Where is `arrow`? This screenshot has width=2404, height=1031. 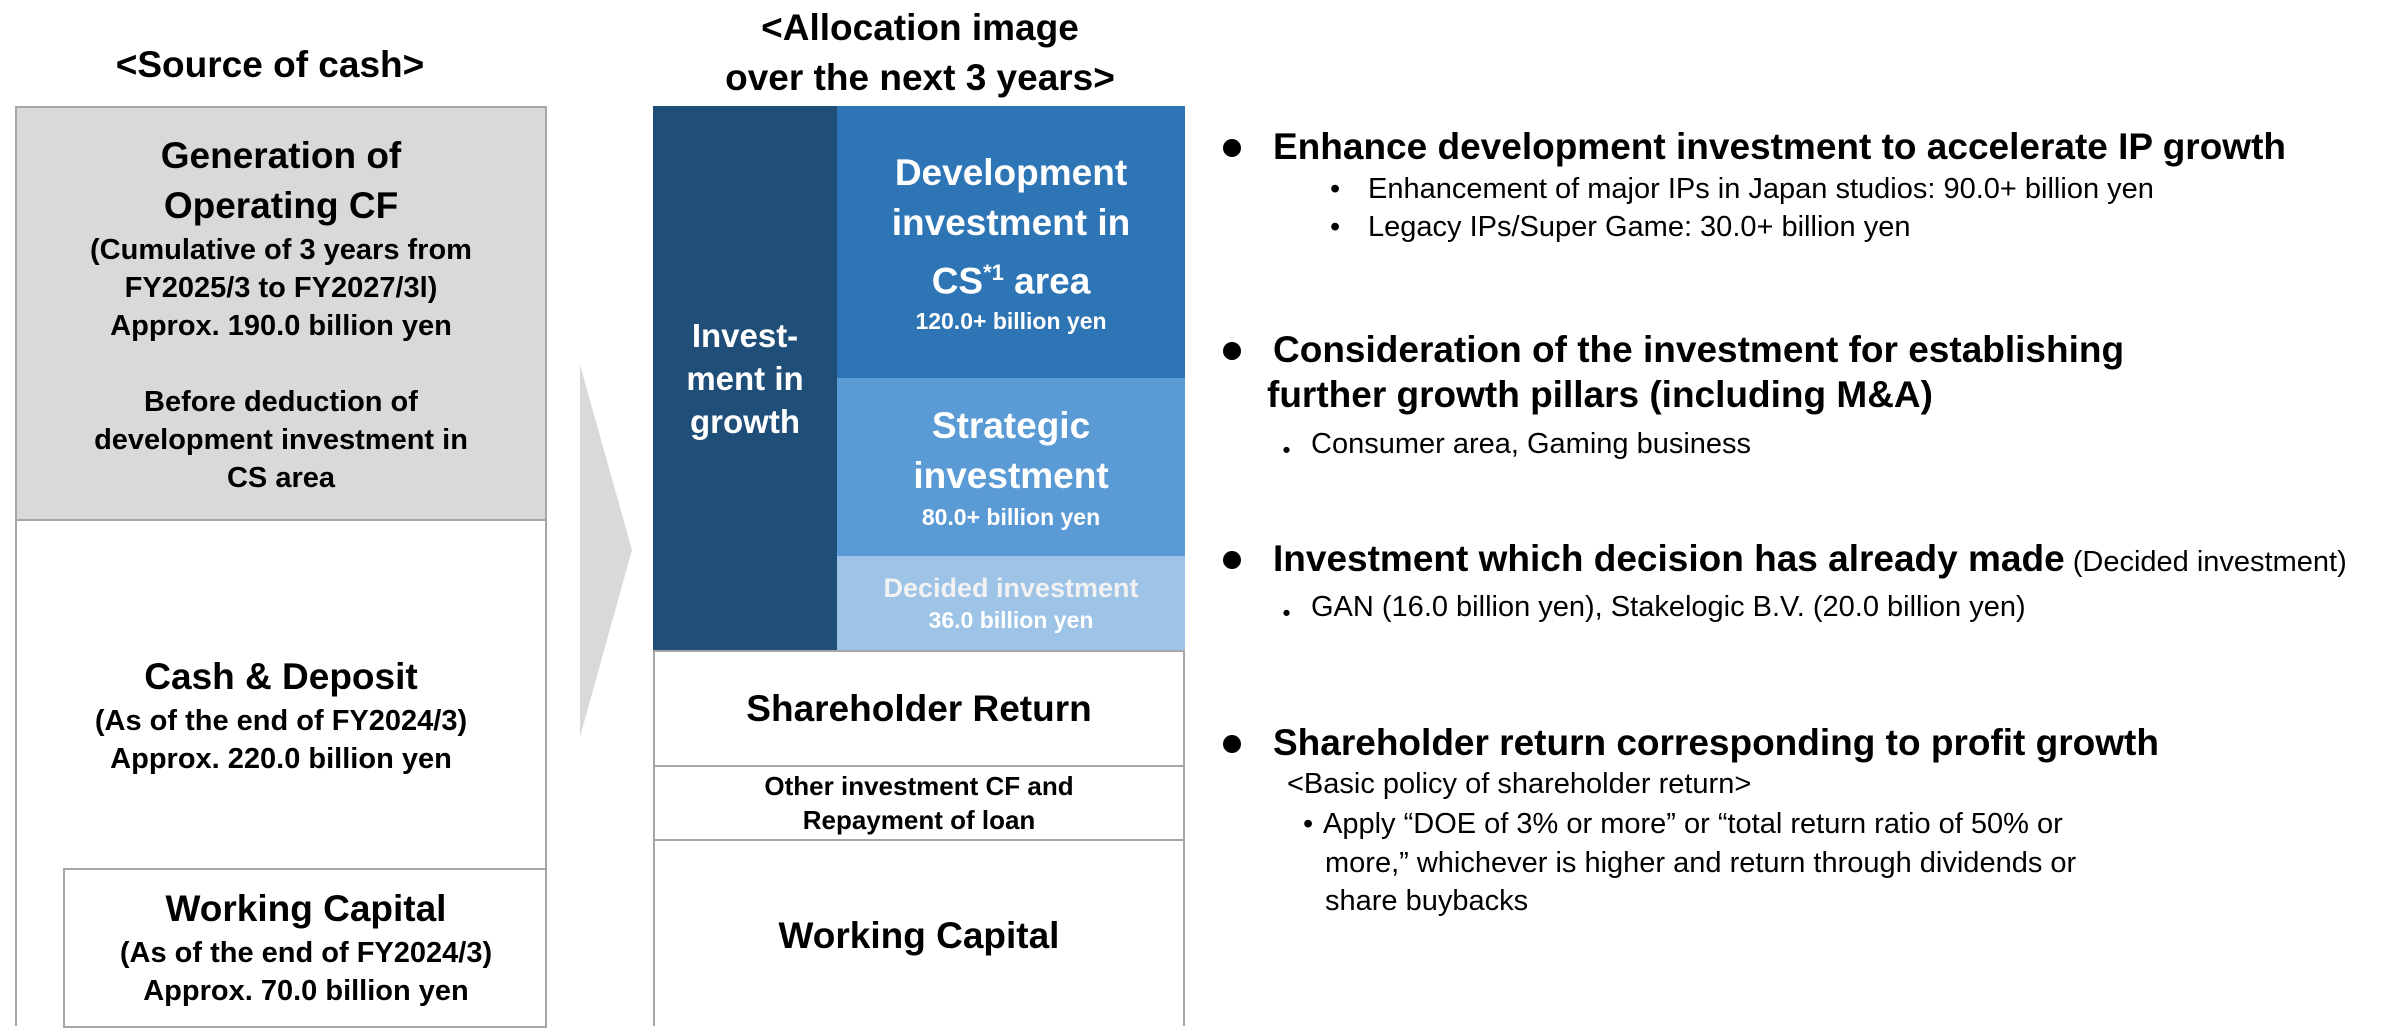
arrow is located at coordinates (606, 551).